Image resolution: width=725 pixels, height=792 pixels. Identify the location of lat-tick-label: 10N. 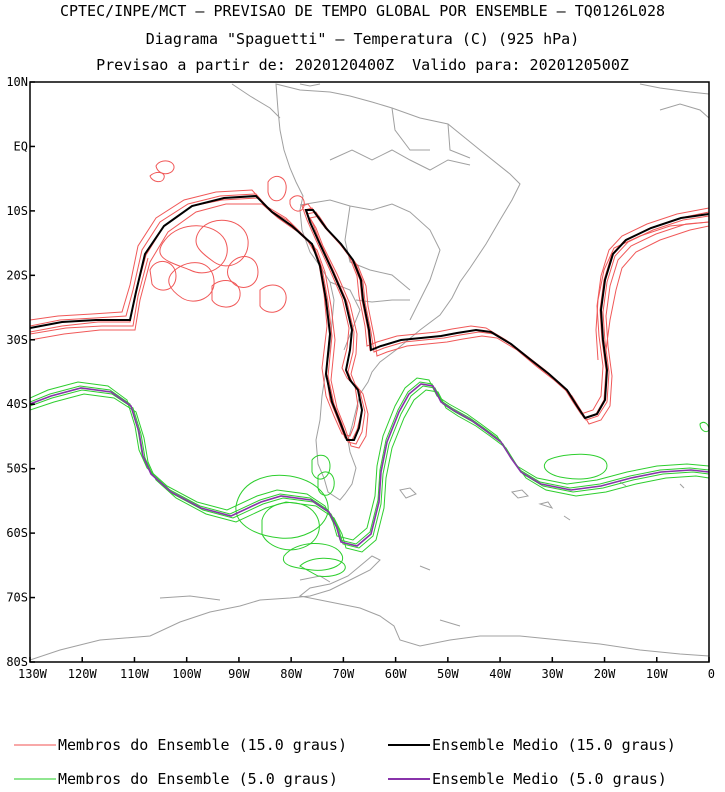
(17, 82).